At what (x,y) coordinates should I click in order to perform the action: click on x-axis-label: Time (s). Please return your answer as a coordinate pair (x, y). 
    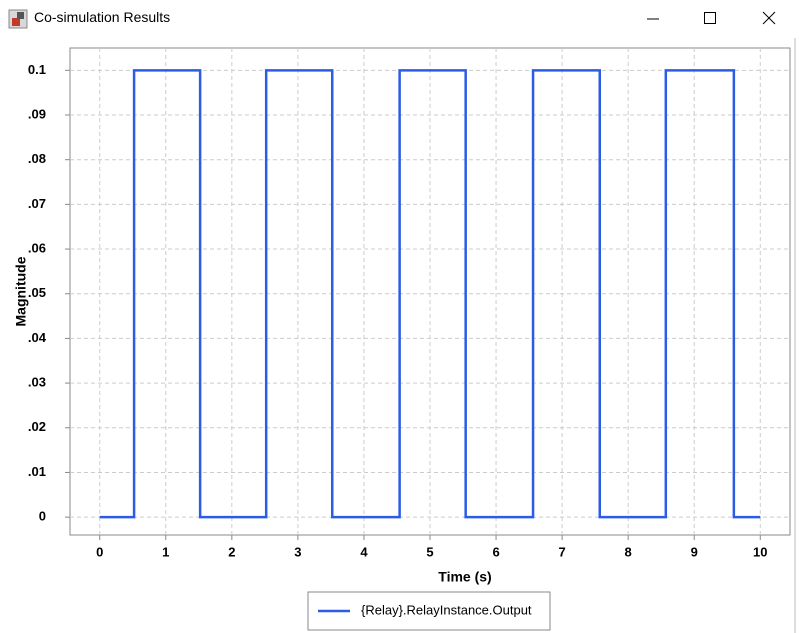
    Looking at the image, I should click on (464, 577).